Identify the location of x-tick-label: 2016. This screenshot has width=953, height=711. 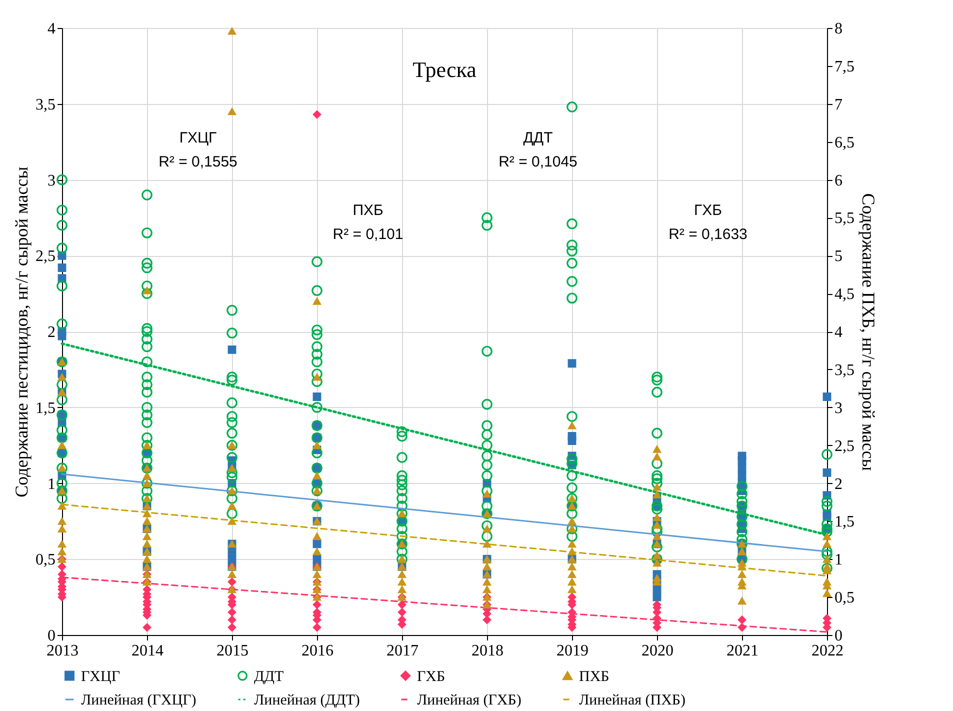
(318, 651).